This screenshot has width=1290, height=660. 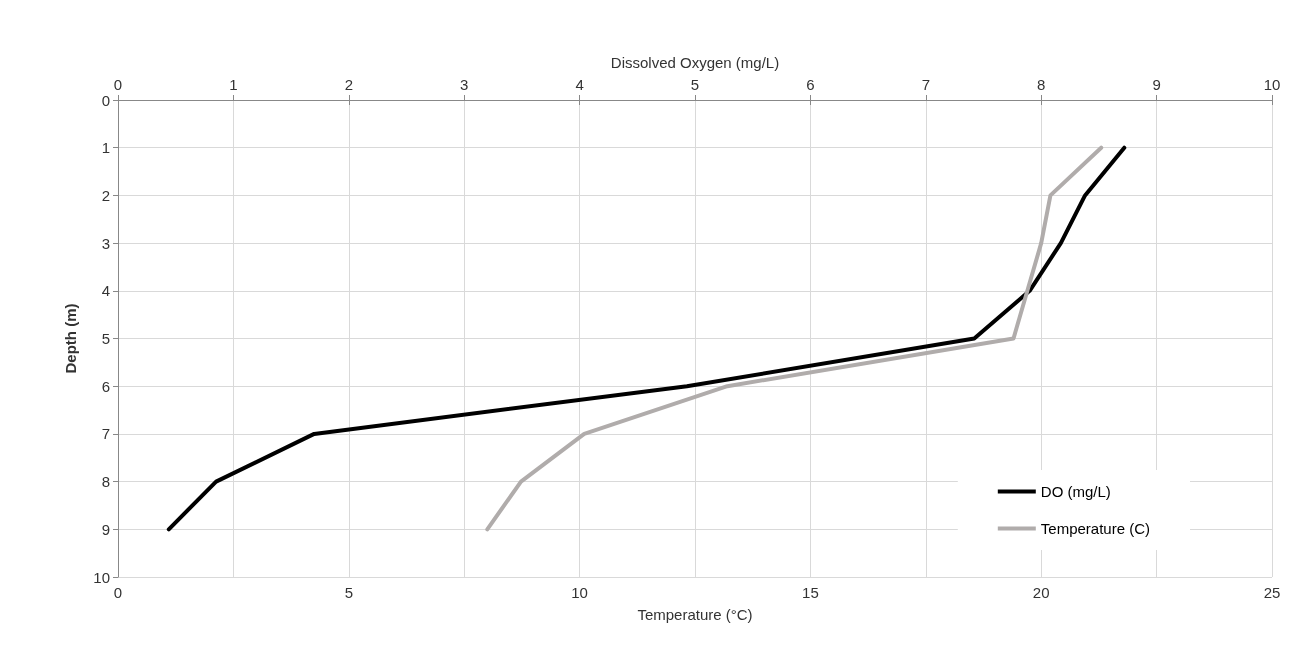 I want to click on x-axis-title: Temperature (°C), so click(x=695, y=614).